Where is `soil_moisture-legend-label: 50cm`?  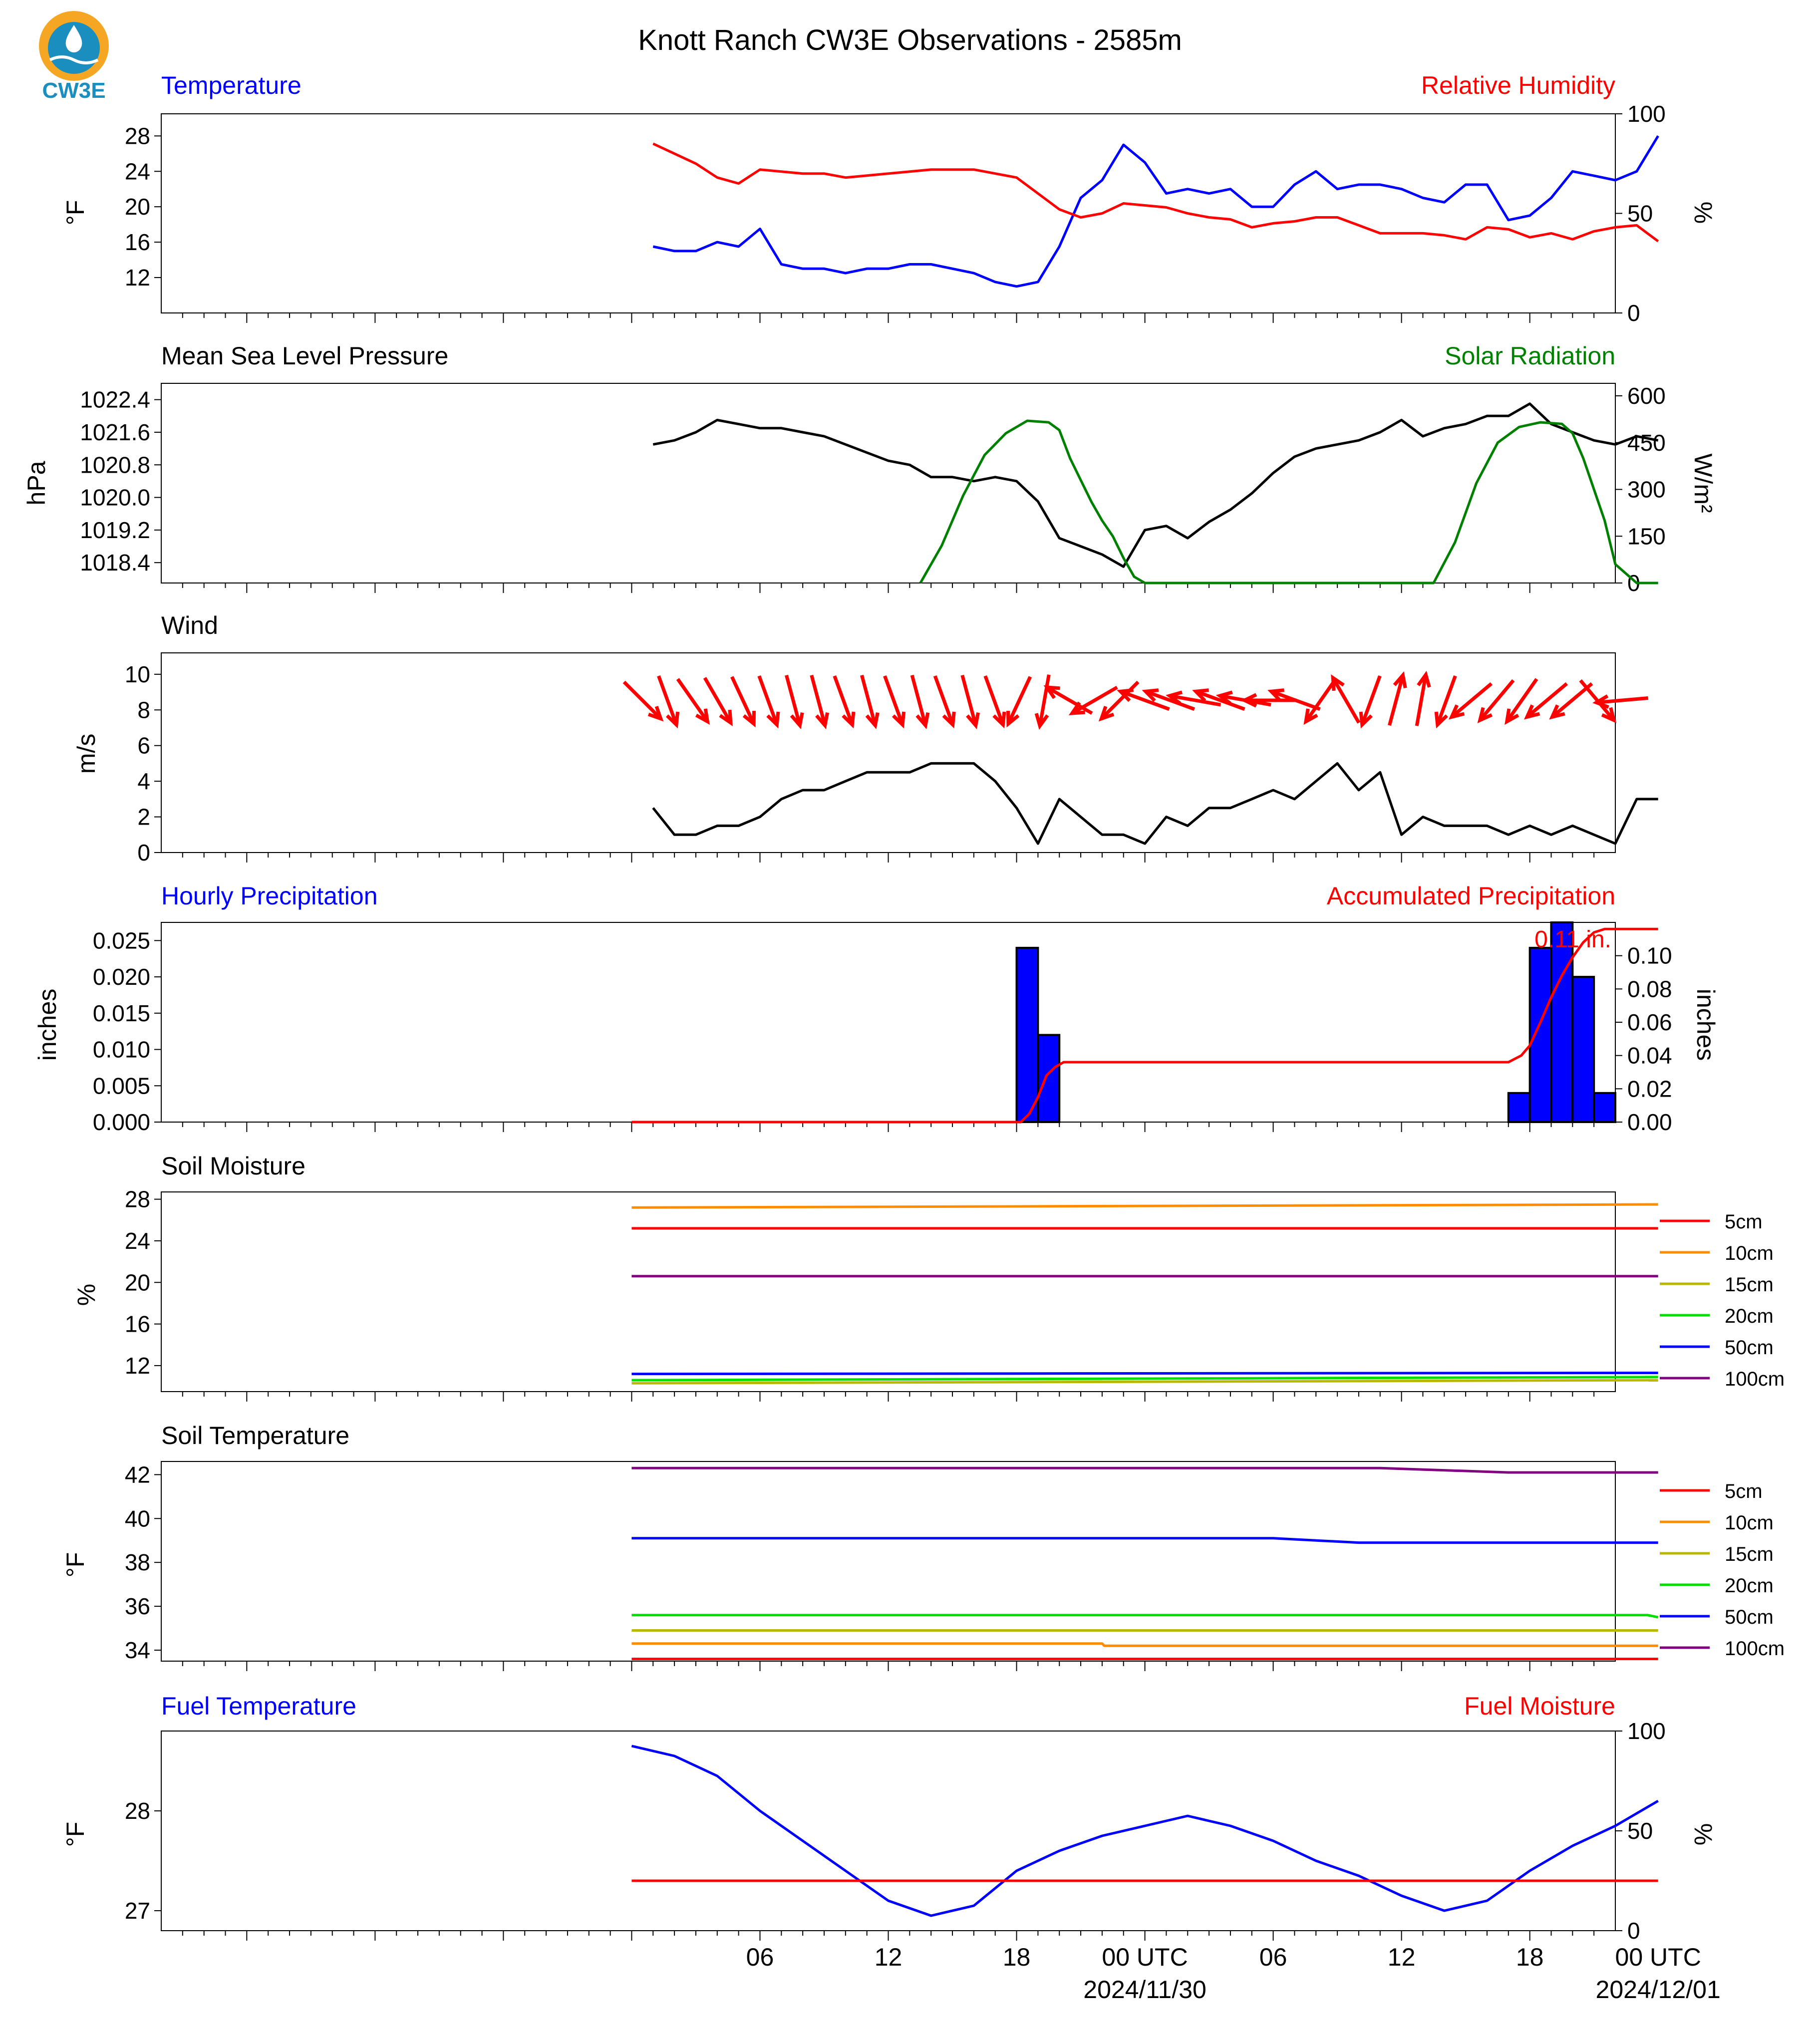 soil_moisture-legend-label: 50cm is located at coordinates (1749, 1348).